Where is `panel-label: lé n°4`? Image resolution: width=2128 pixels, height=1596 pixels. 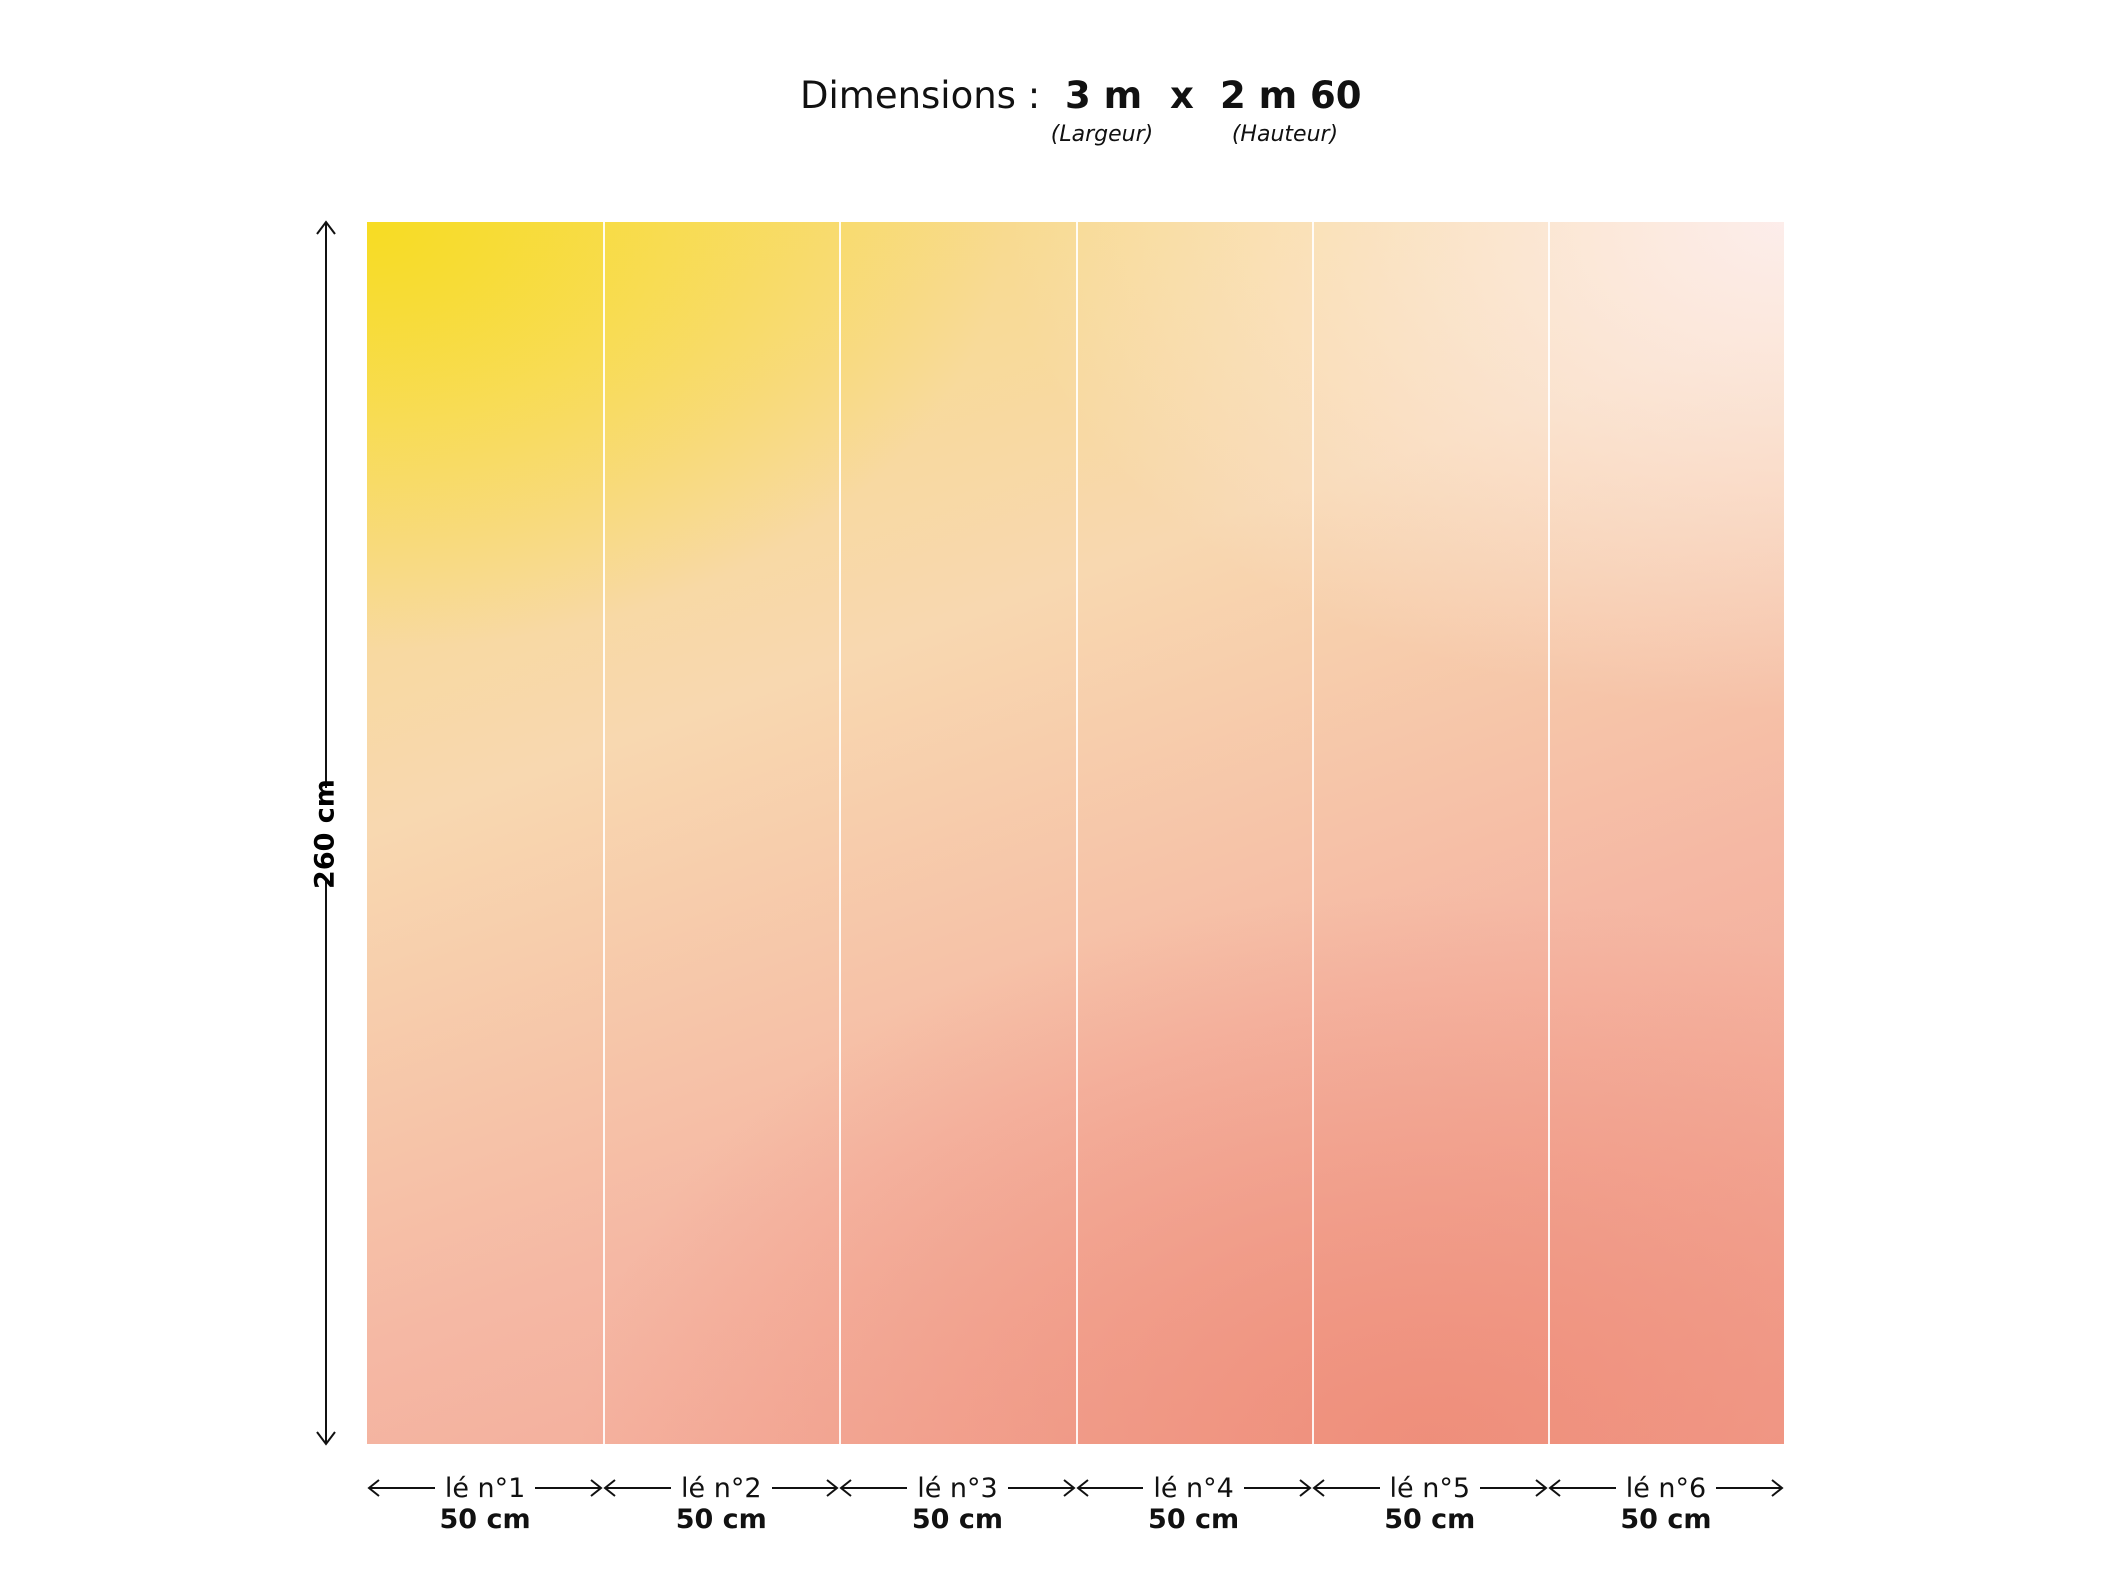 panel-label: lé n°4 is located at coordinates (1193, 1488).